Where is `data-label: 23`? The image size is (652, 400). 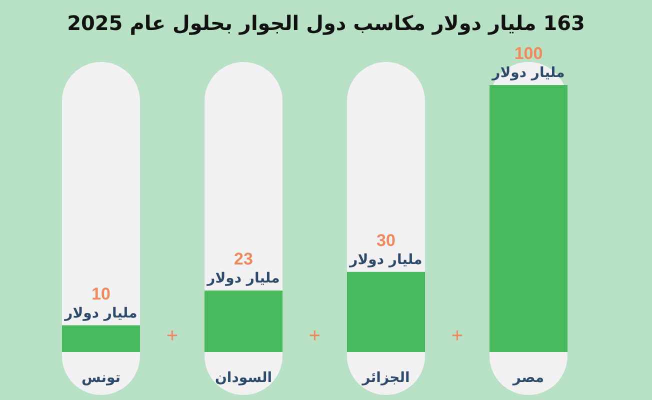 data-label: 23 is located at coordinates (243, 259).